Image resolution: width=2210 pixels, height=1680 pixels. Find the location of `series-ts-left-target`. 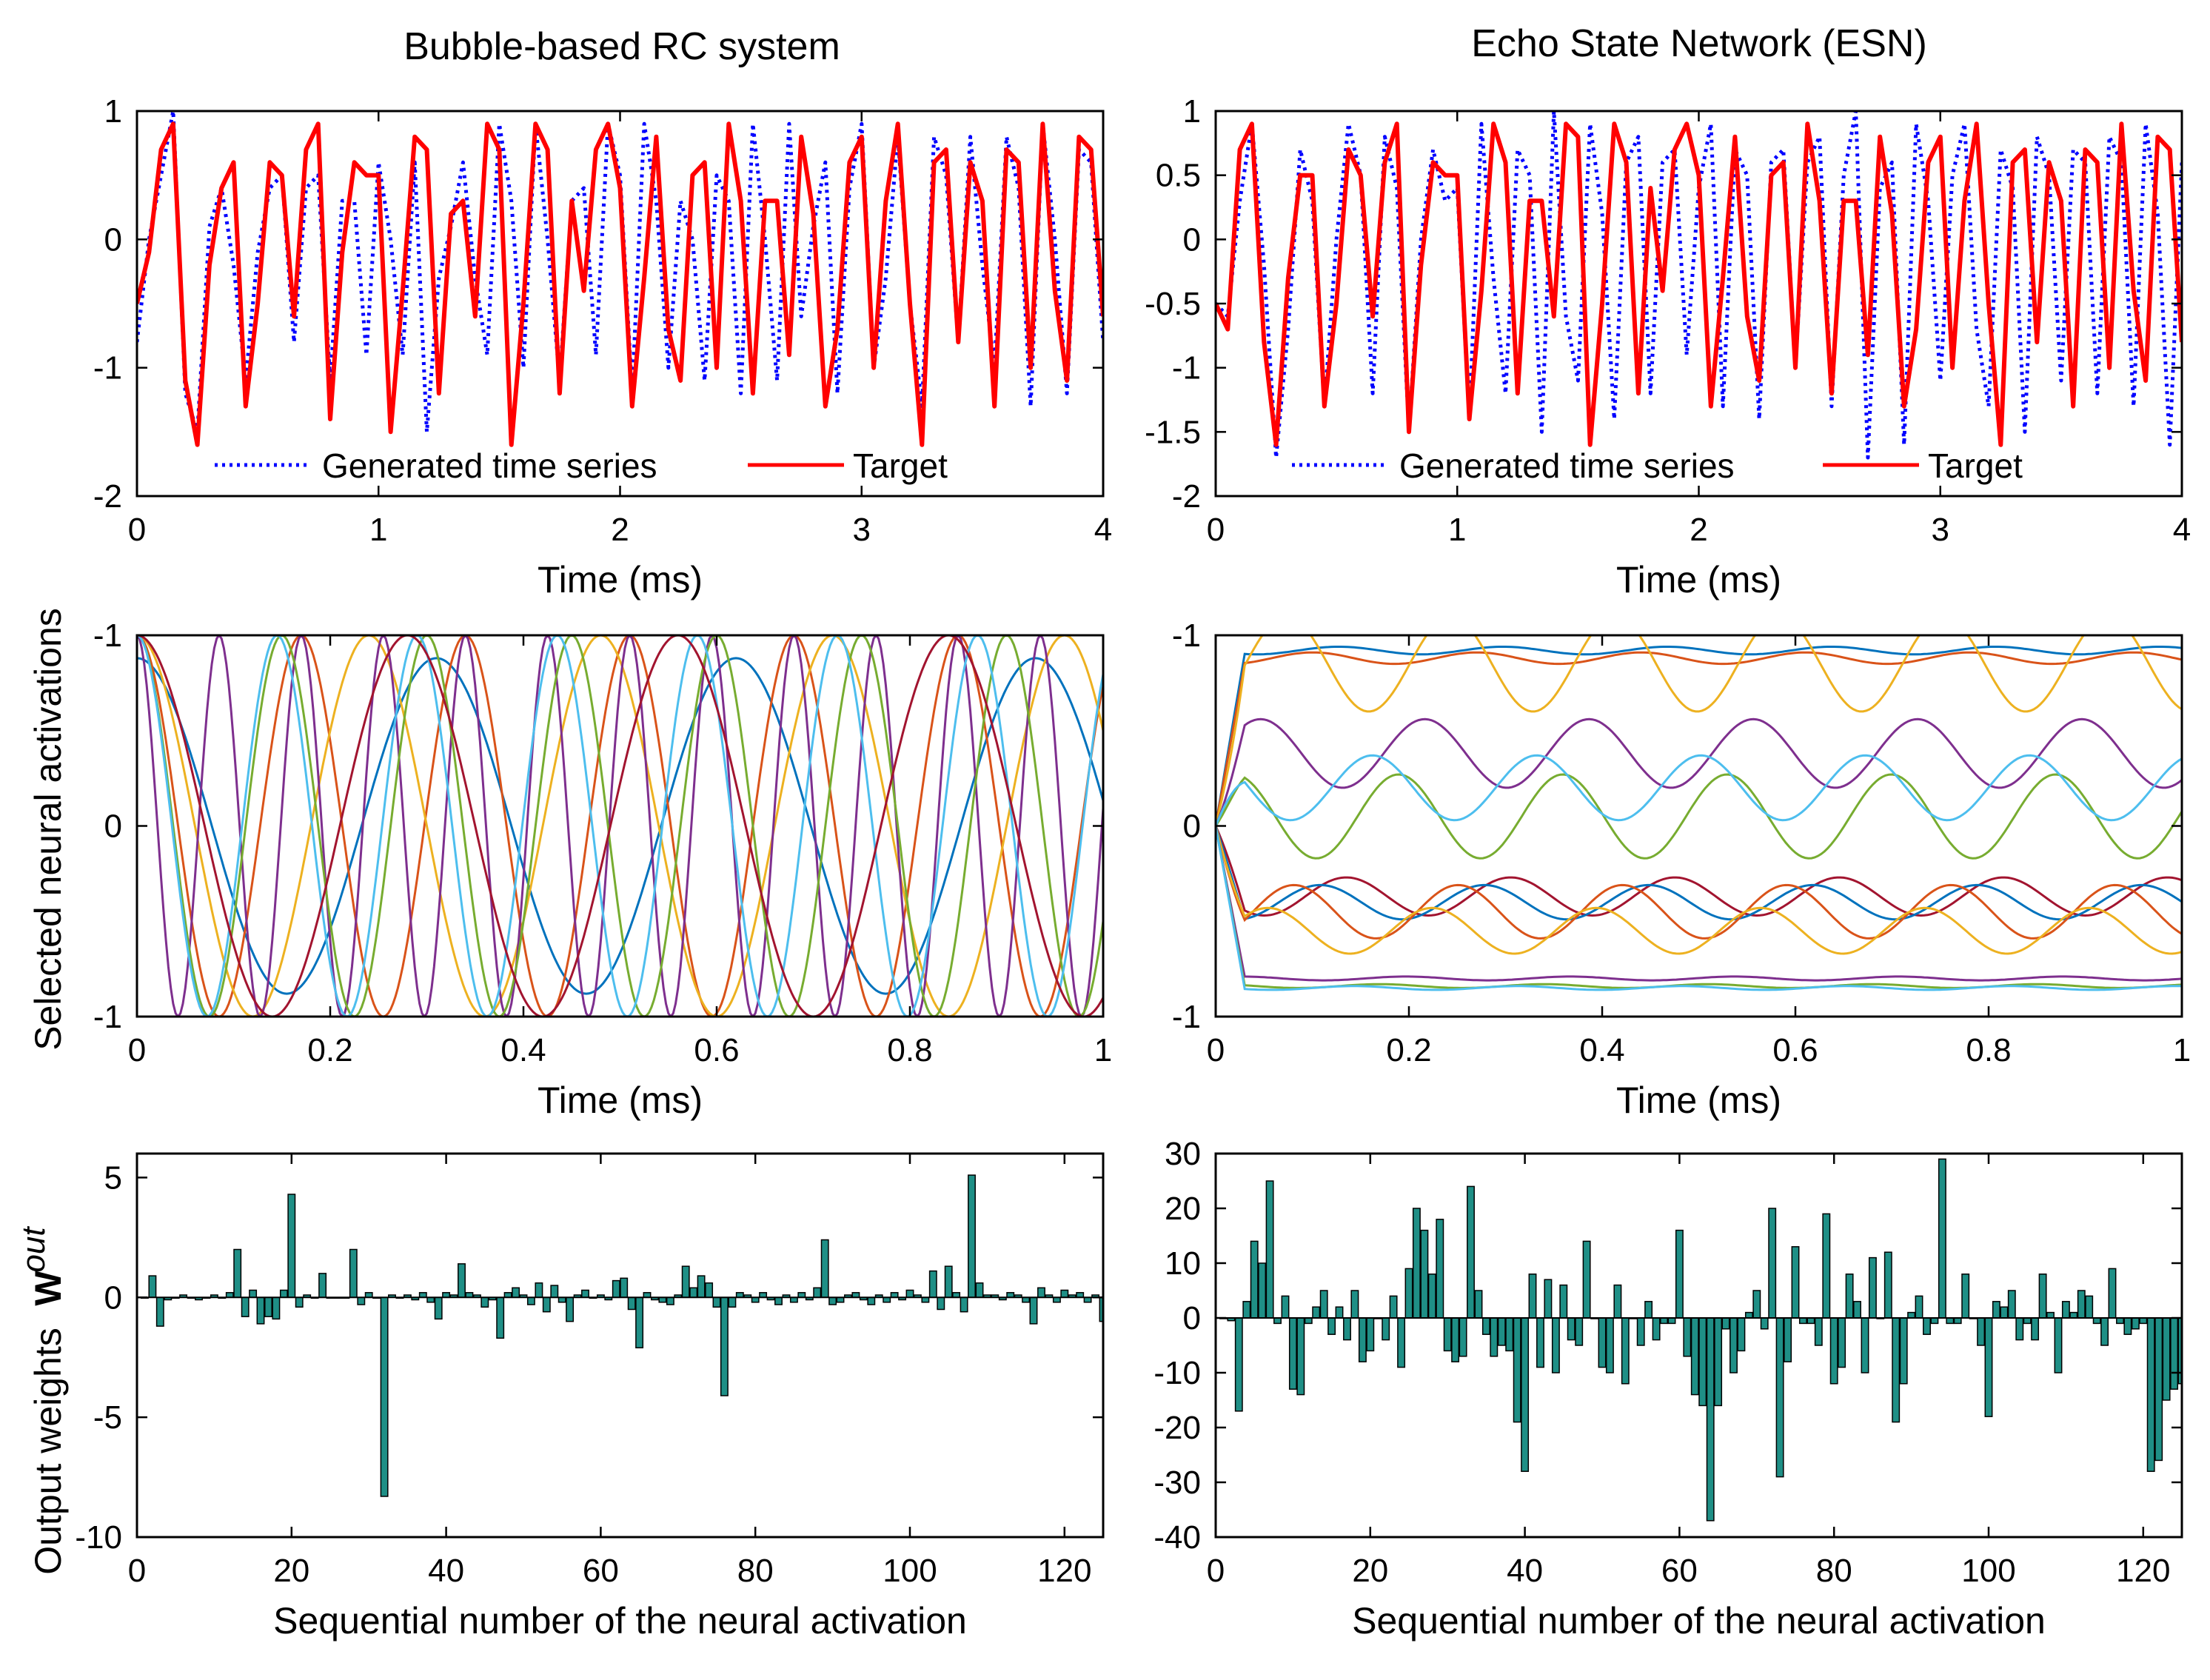

series-ts-left-target is located at coordinates (620, 284).